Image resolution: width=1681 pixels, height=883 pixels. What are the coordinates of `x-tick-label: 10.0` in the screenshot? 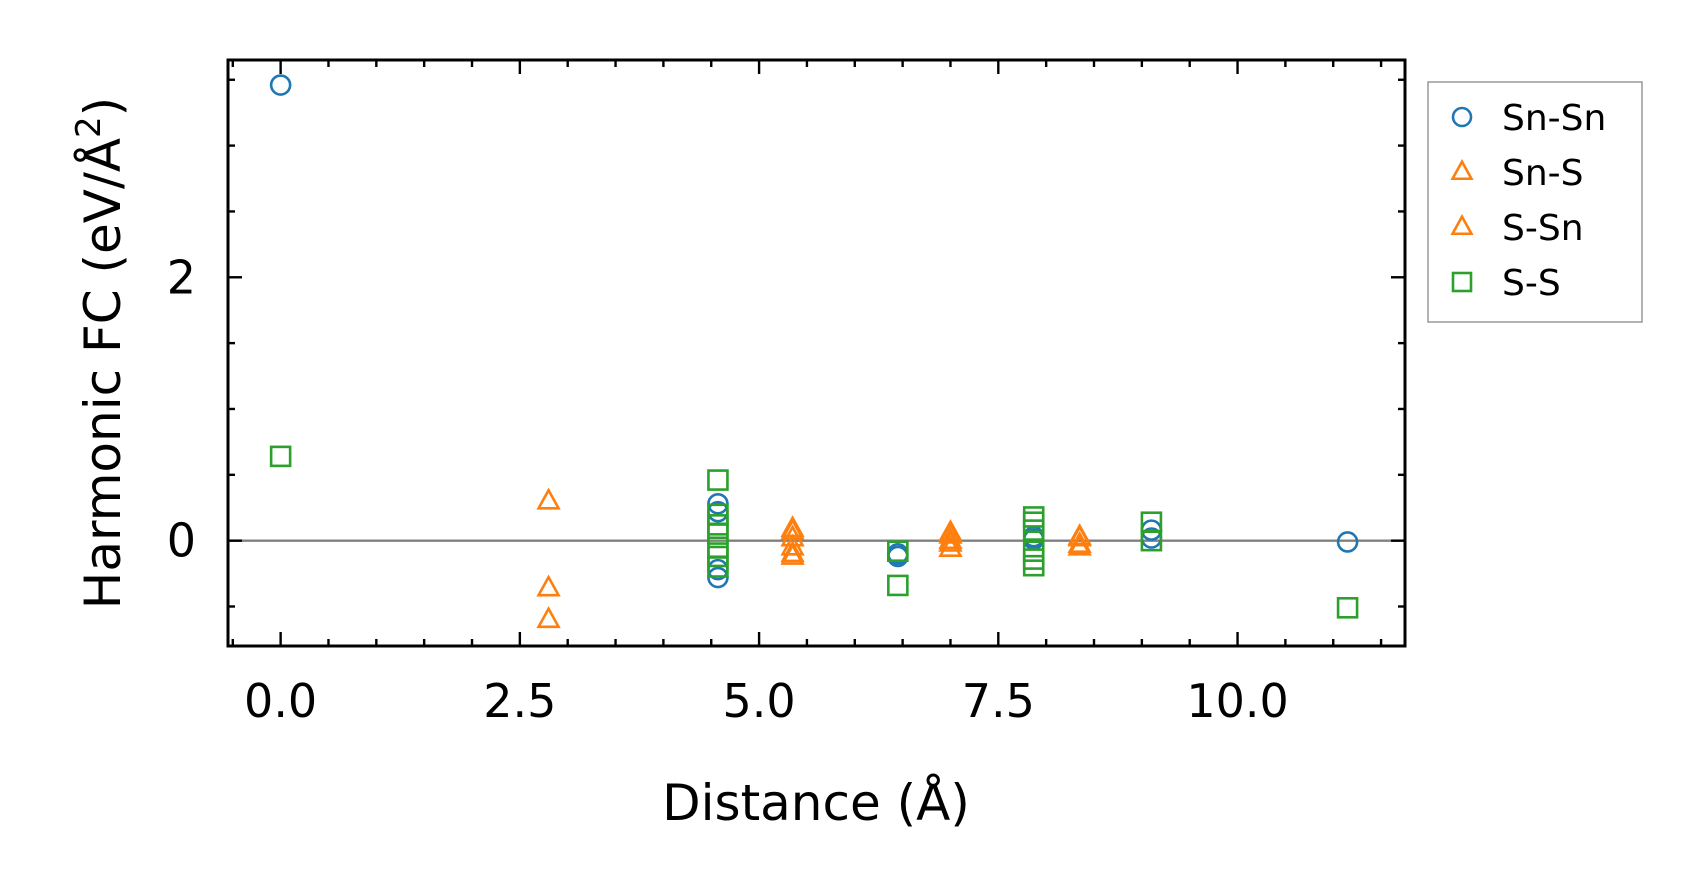 It's located at (1237, 701).